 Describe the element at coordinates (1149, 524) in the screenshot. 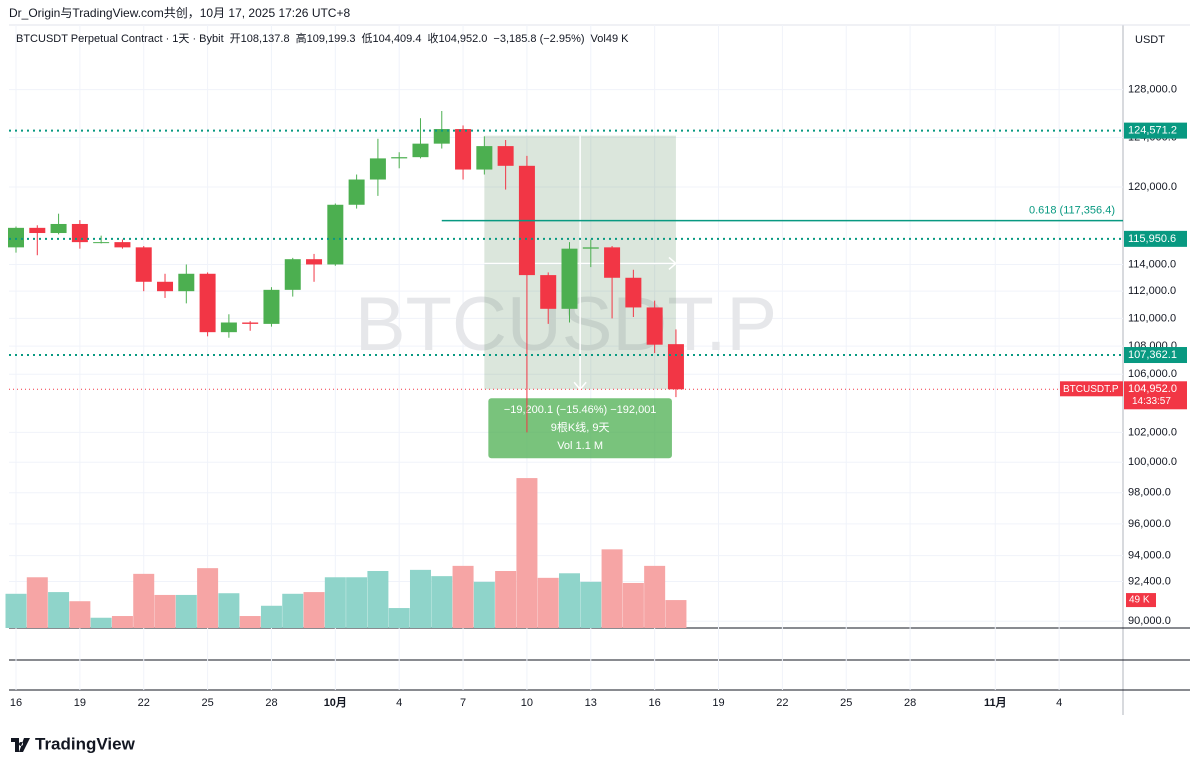

I see `y-tick-label: 96,000.0` at that location.